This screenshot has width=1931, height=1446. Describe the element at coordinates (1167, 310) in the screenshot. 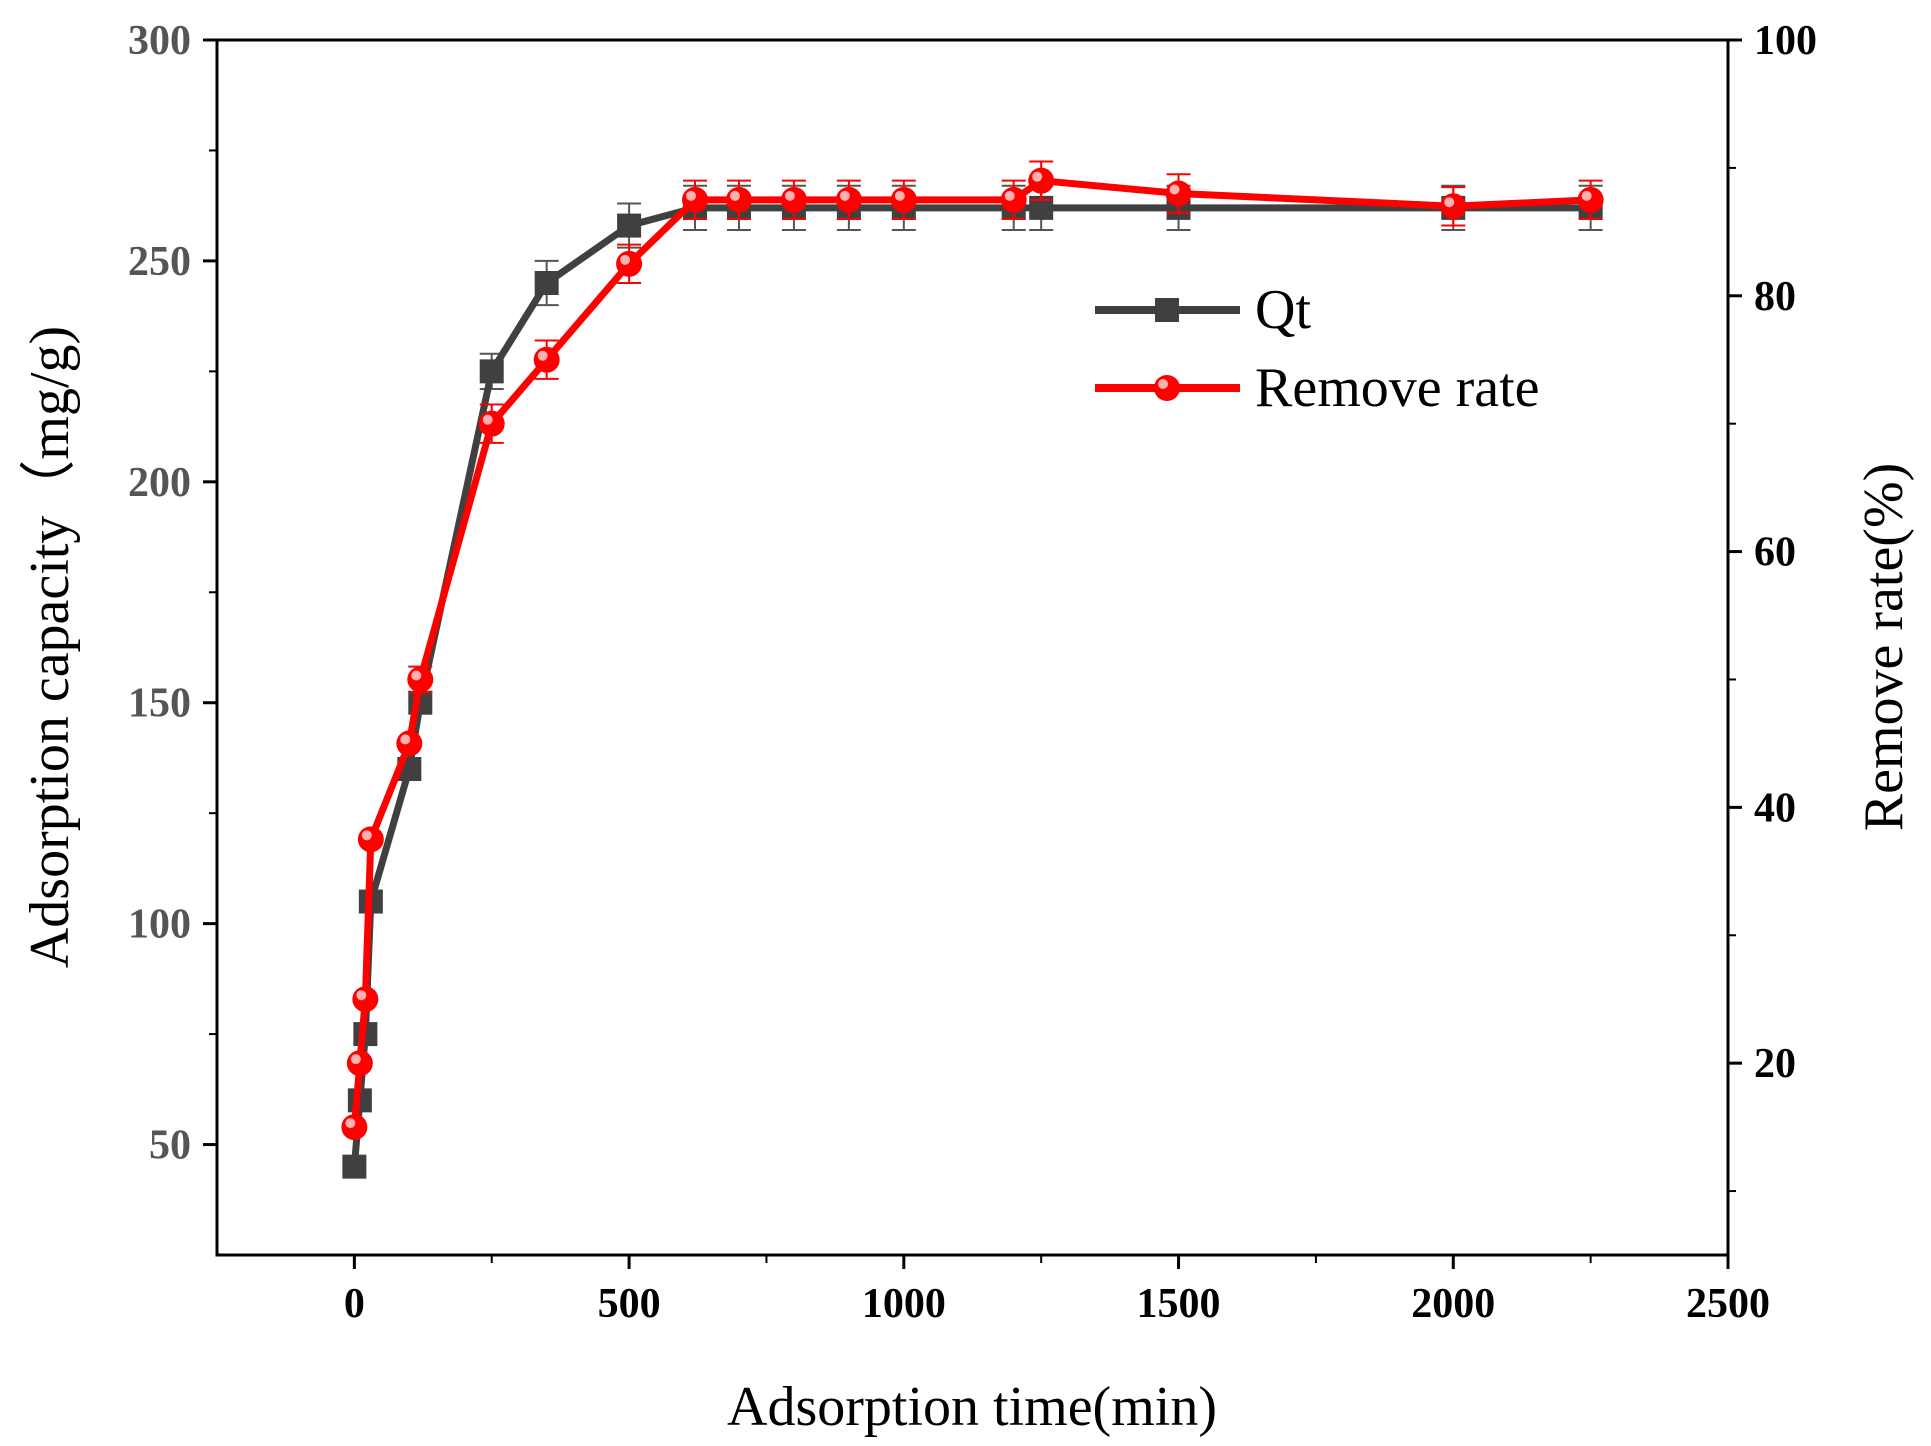

I see `legend-qt-marker` at that location.